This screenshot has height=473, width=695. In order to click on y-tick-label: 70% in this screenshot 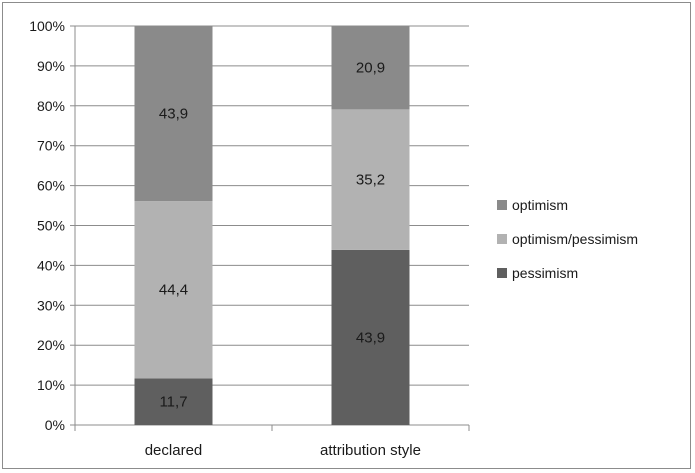, I will do `click(51, 146)`.